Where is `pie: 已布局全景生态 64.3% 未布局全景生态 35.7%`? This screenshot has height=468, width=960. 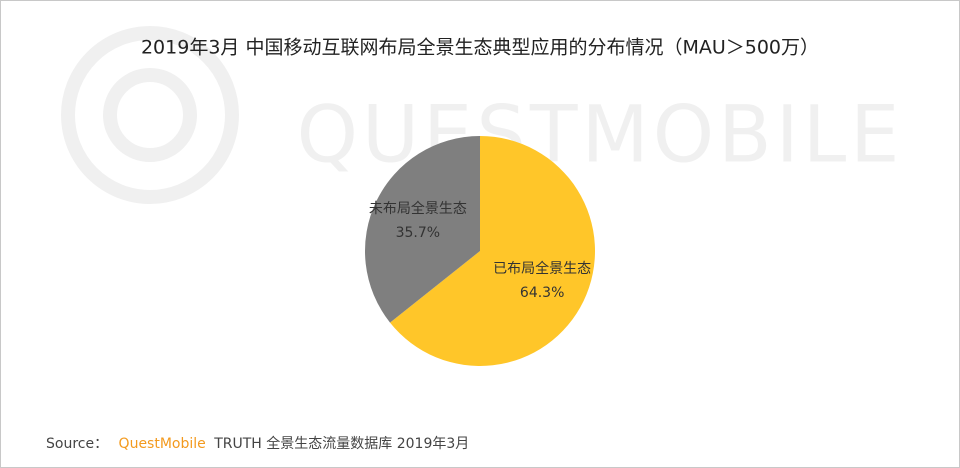 pie: 已布局全景生态 64.3% 未布局全景生态 35.7% is located at coordinates (480, 251).